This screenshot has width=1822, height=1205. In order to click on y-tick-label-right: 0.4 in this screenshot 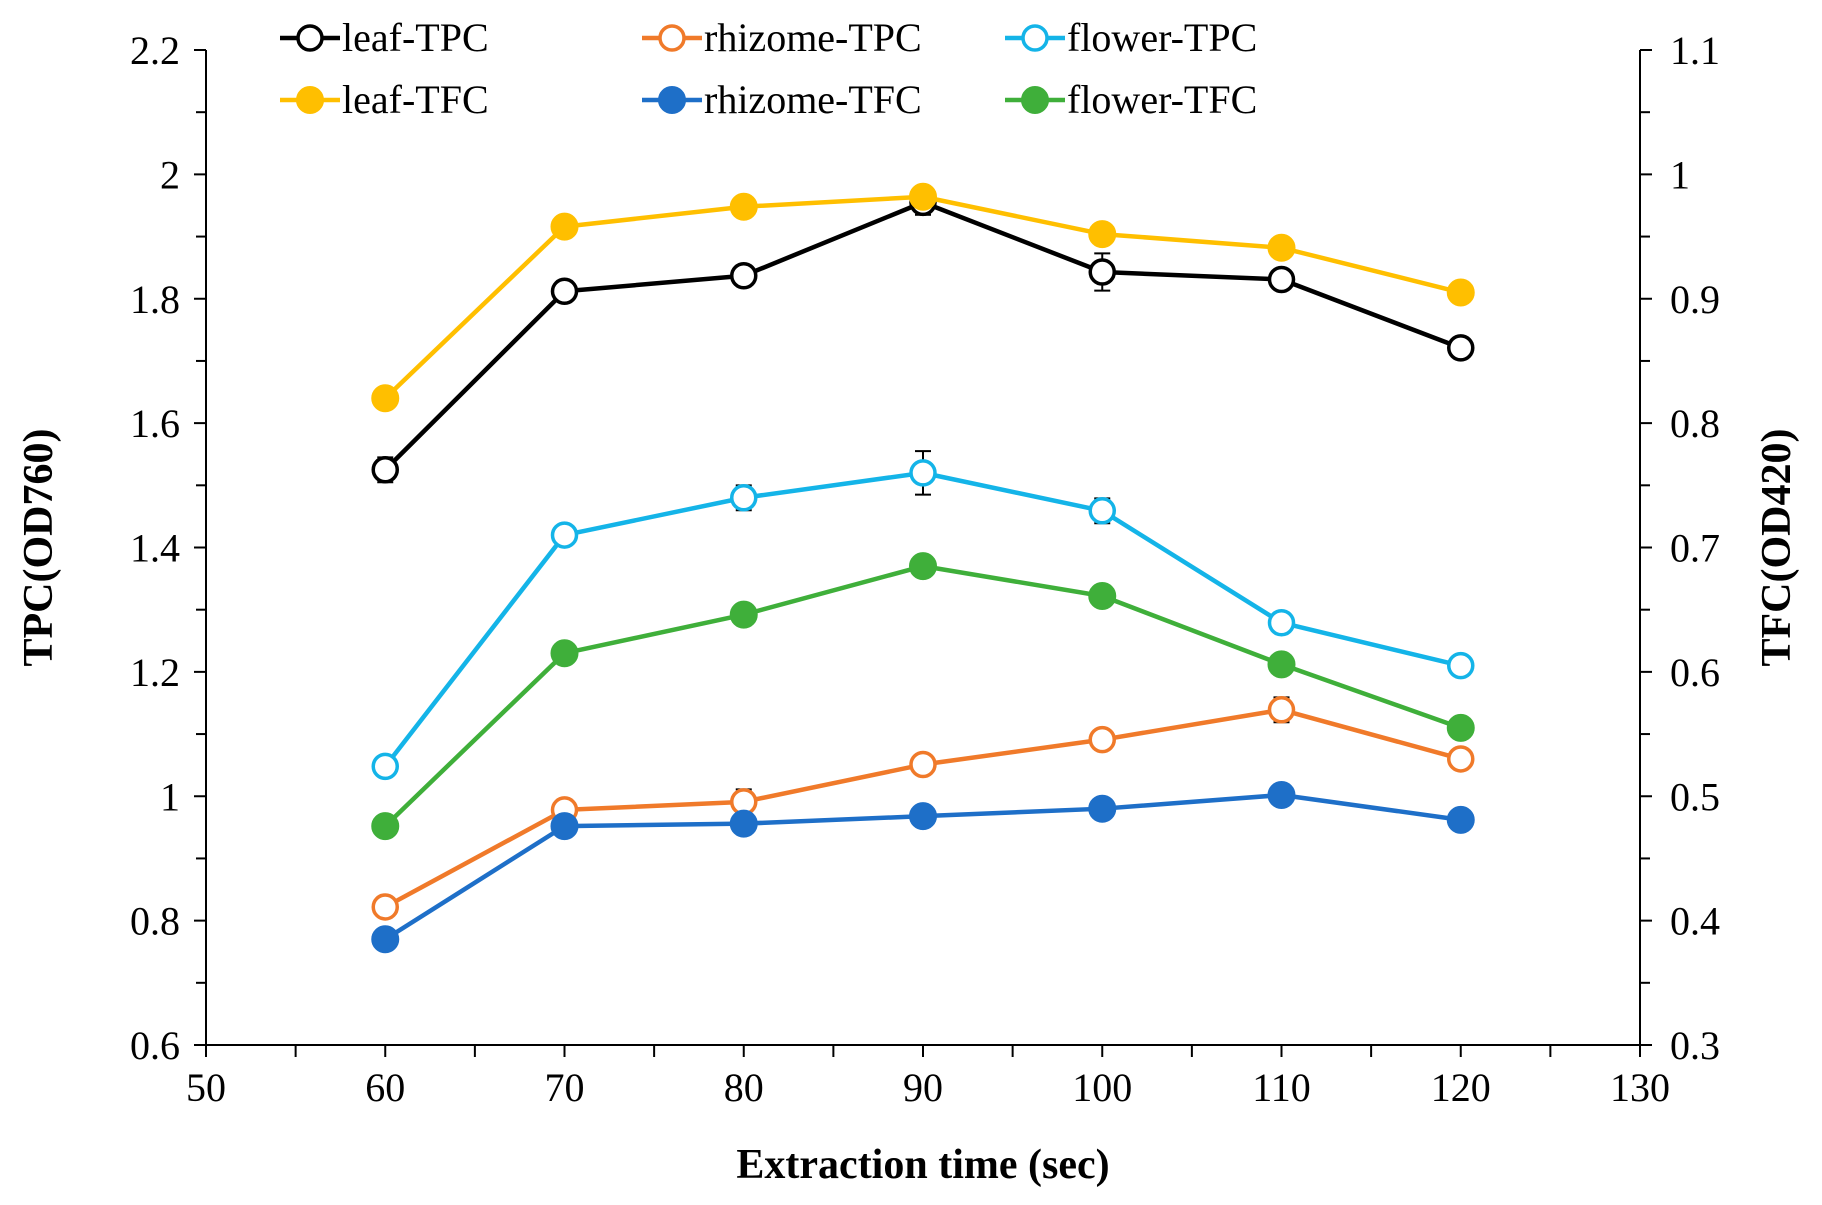, I will do `click(1695, 921)`.